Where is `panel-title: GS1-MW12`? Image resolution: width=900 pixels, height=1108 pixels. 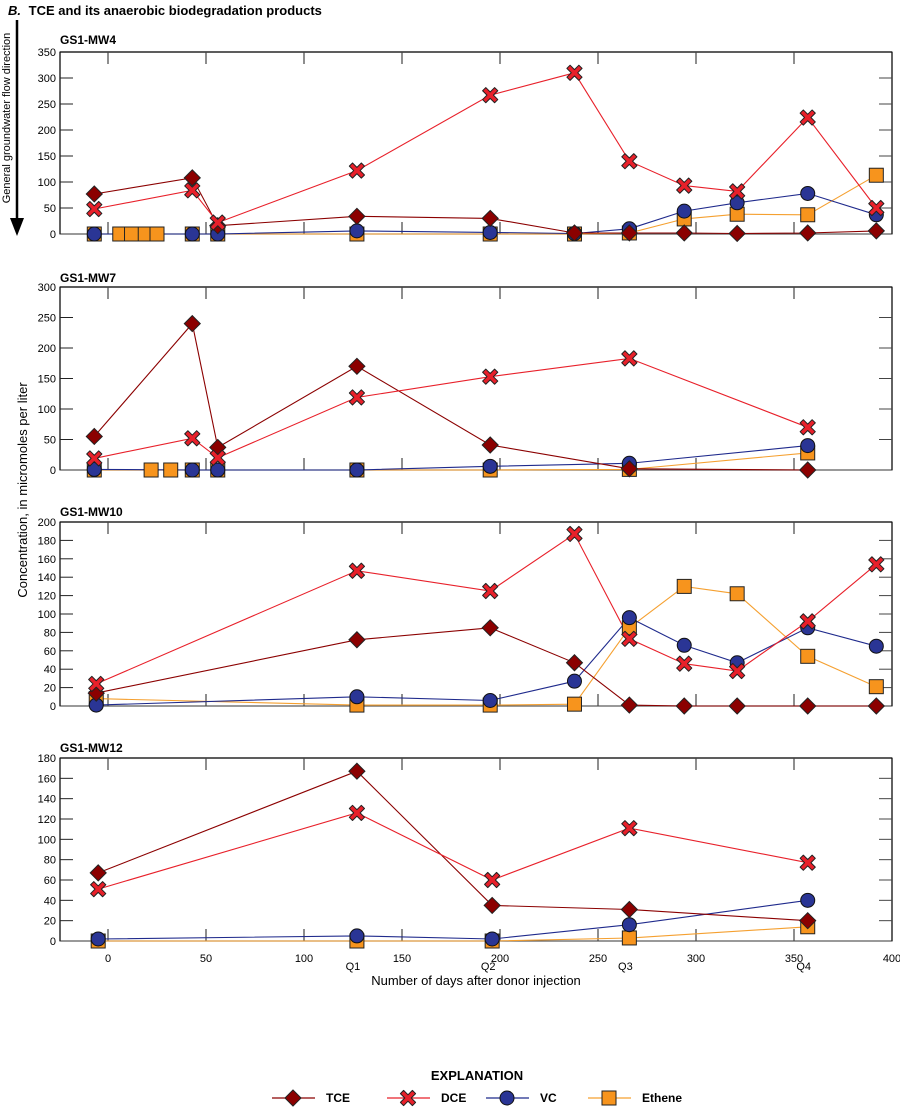 panel-title: GS1-MW12 is located at coordinates (91, 748).